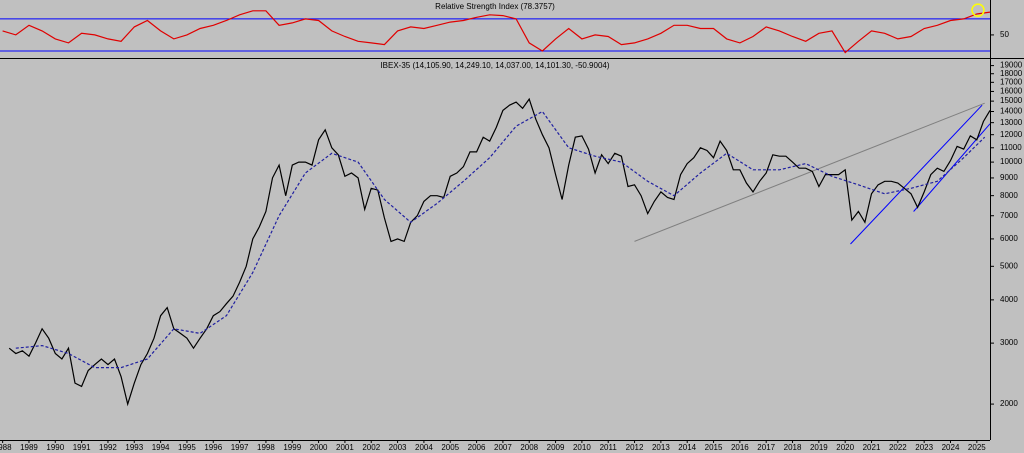  Describe the element at coordinates (292, 447) in the screenshot. I see `x-tick-label: 1999` at that location.